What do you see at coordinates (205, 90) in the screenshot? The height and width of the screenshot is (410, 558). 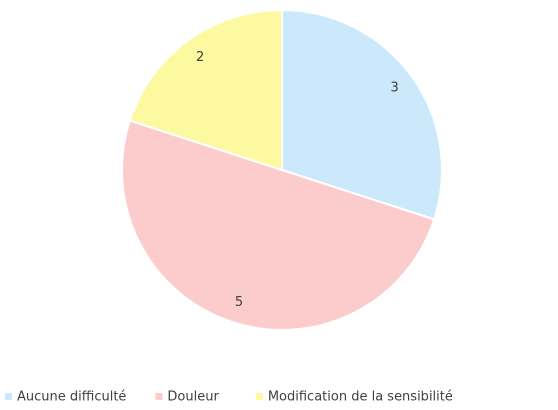 I see `pie-slice` at bounding box center [205, 90].